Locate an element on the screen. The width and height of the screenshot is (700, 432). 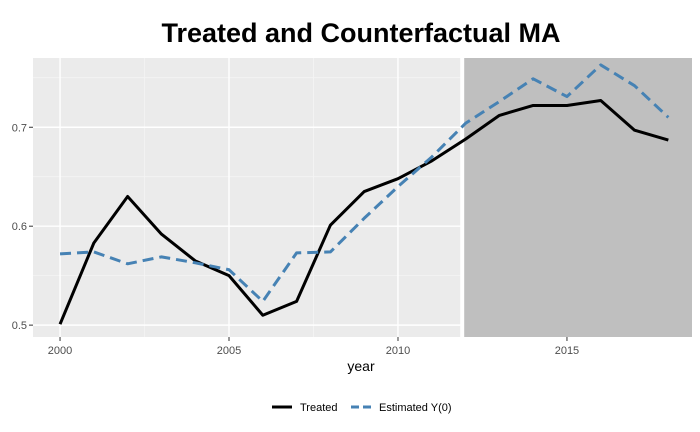
x-tick-label: 2005 is located at coordinates (229, 351).